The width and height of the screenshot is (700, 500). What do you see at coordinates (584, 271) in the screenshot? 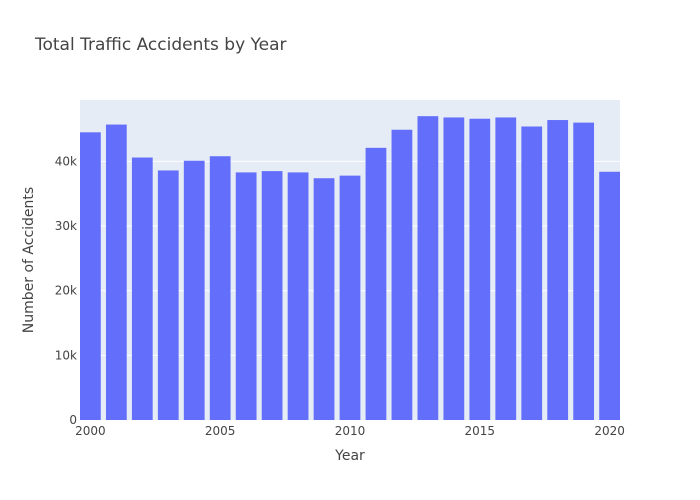
I see `bar-2019` at bounding box center [584, 271].